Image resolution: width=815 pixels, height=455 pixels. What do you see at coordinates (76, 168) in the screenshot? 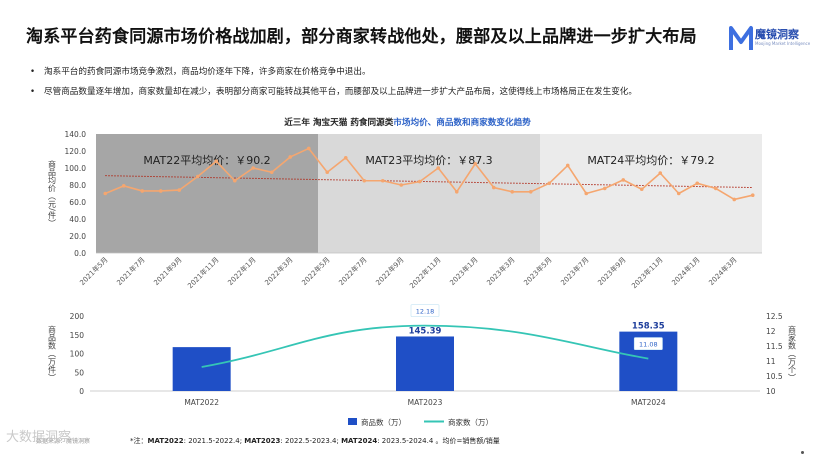
I see `y-tick-label: 100.0` at bounding box center [76, 168].